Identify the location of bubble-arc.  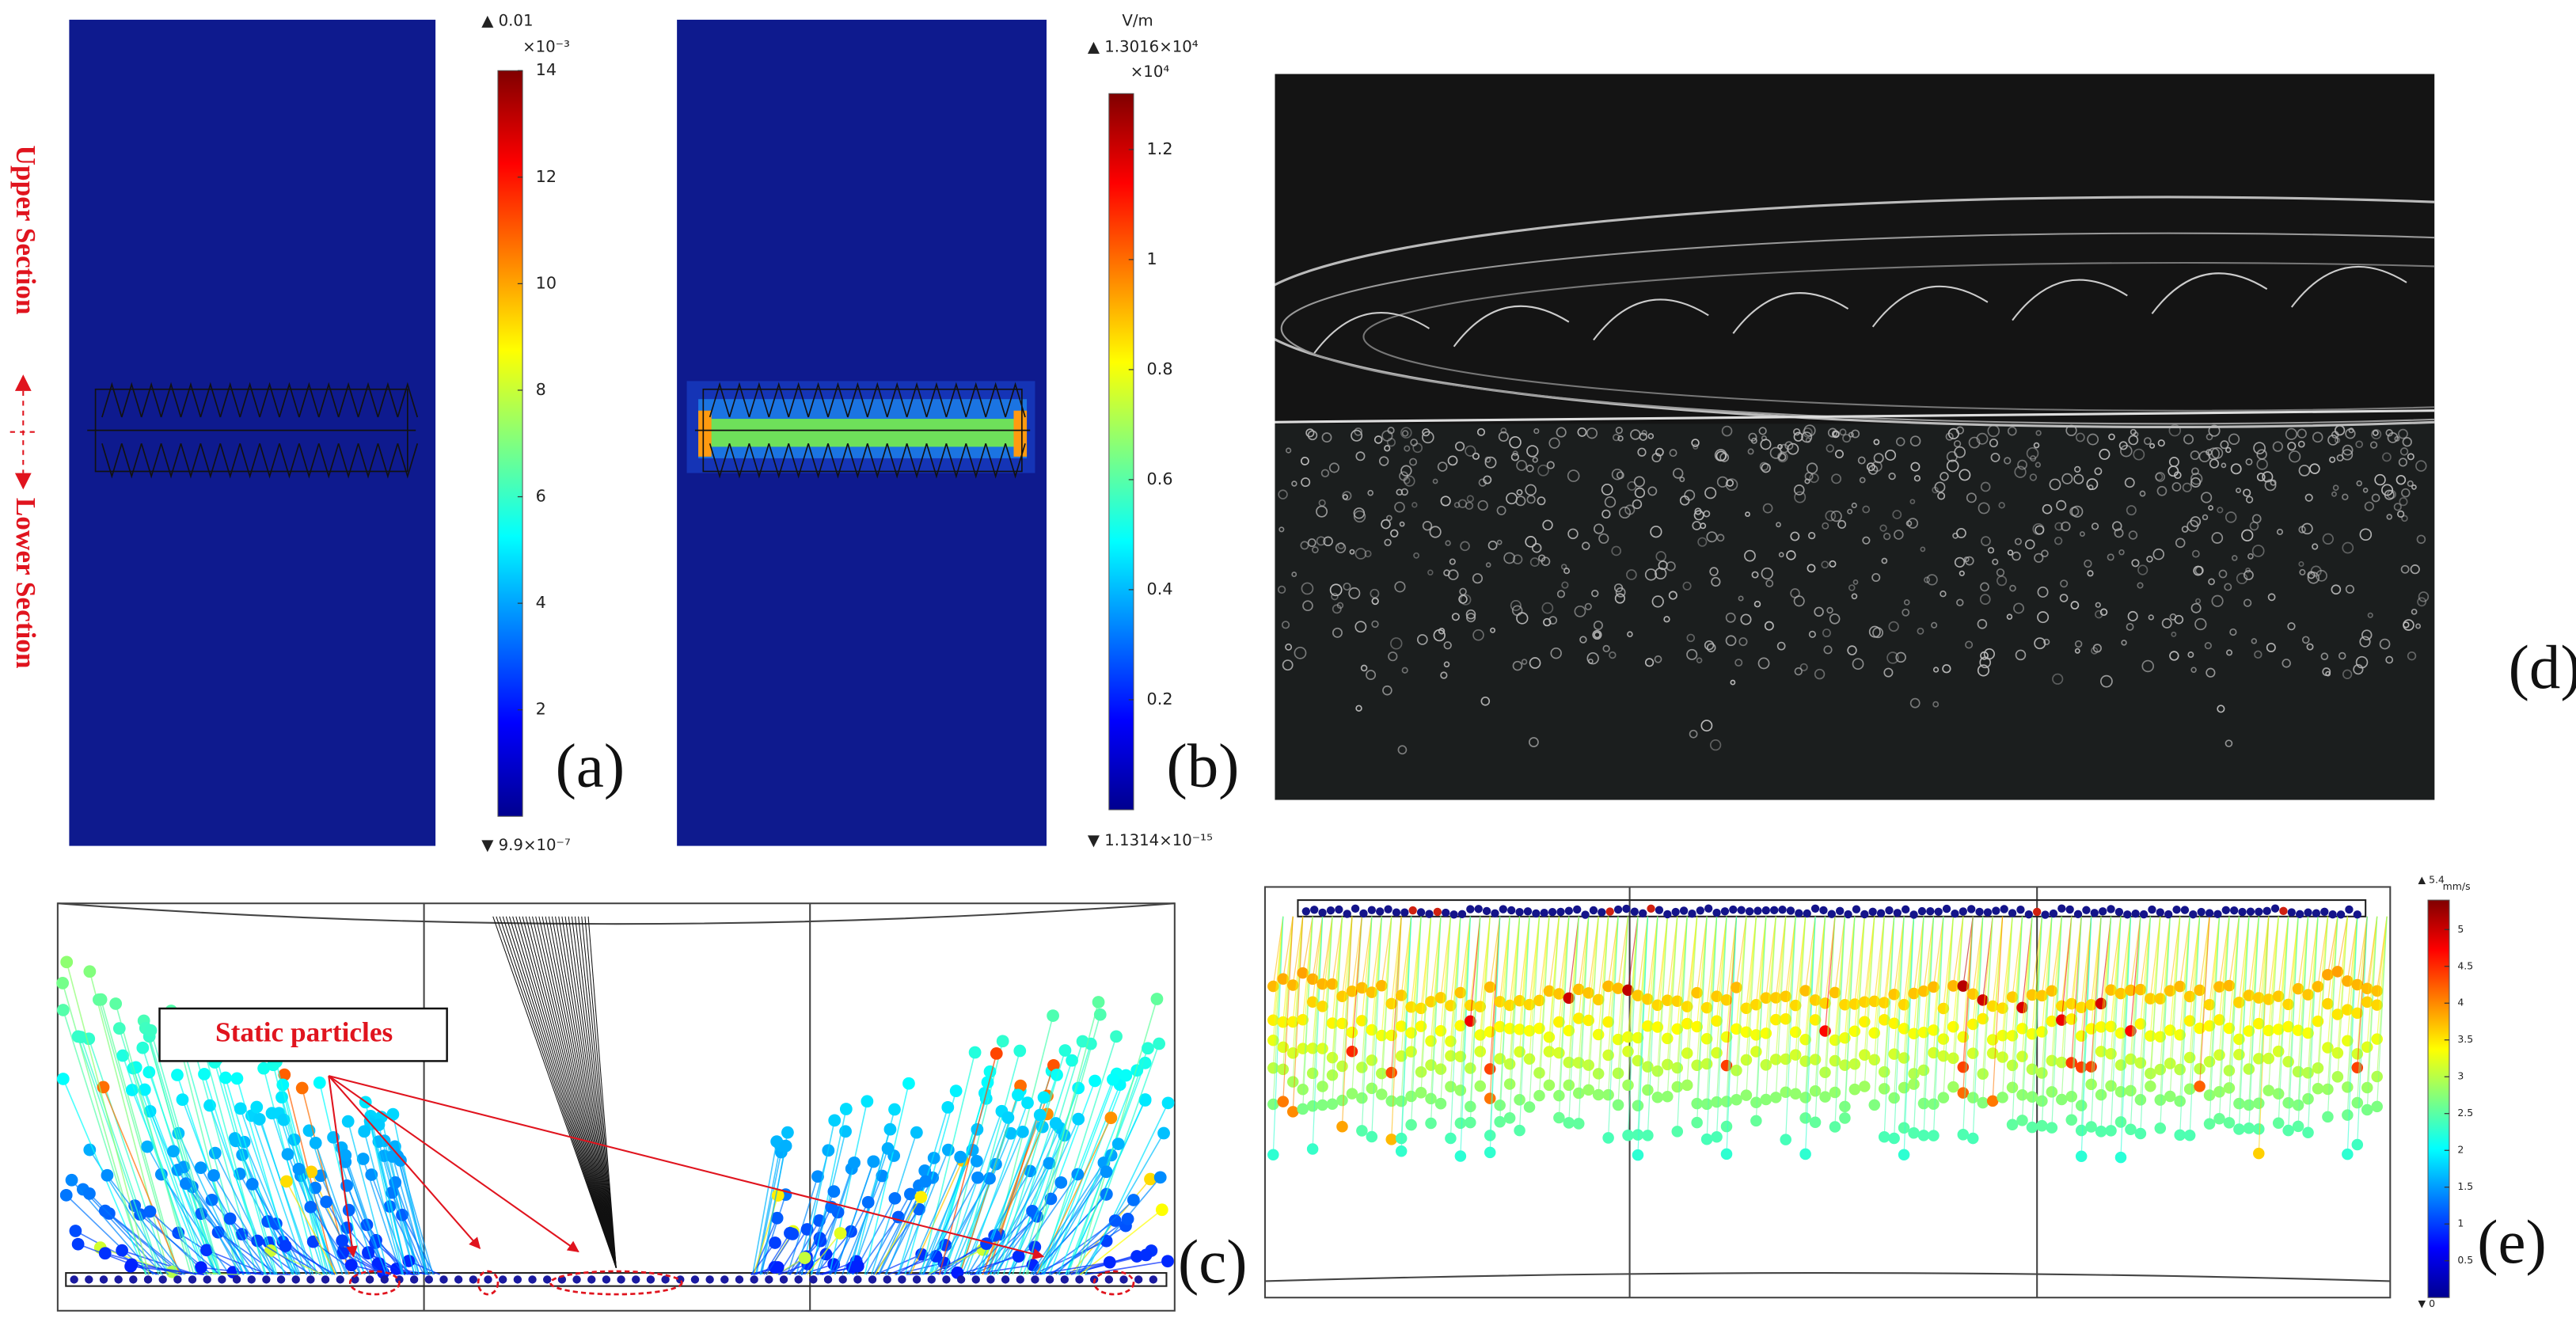
(1791, 313).